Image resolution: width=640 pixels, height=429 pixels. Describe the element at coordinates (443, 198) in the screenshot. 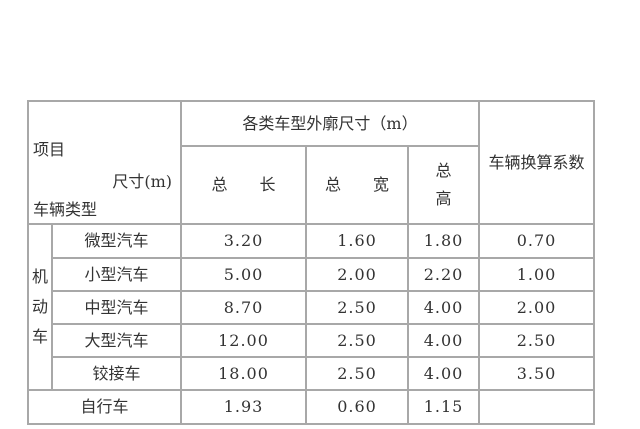

I see `height-header-line2: 高` at that location.